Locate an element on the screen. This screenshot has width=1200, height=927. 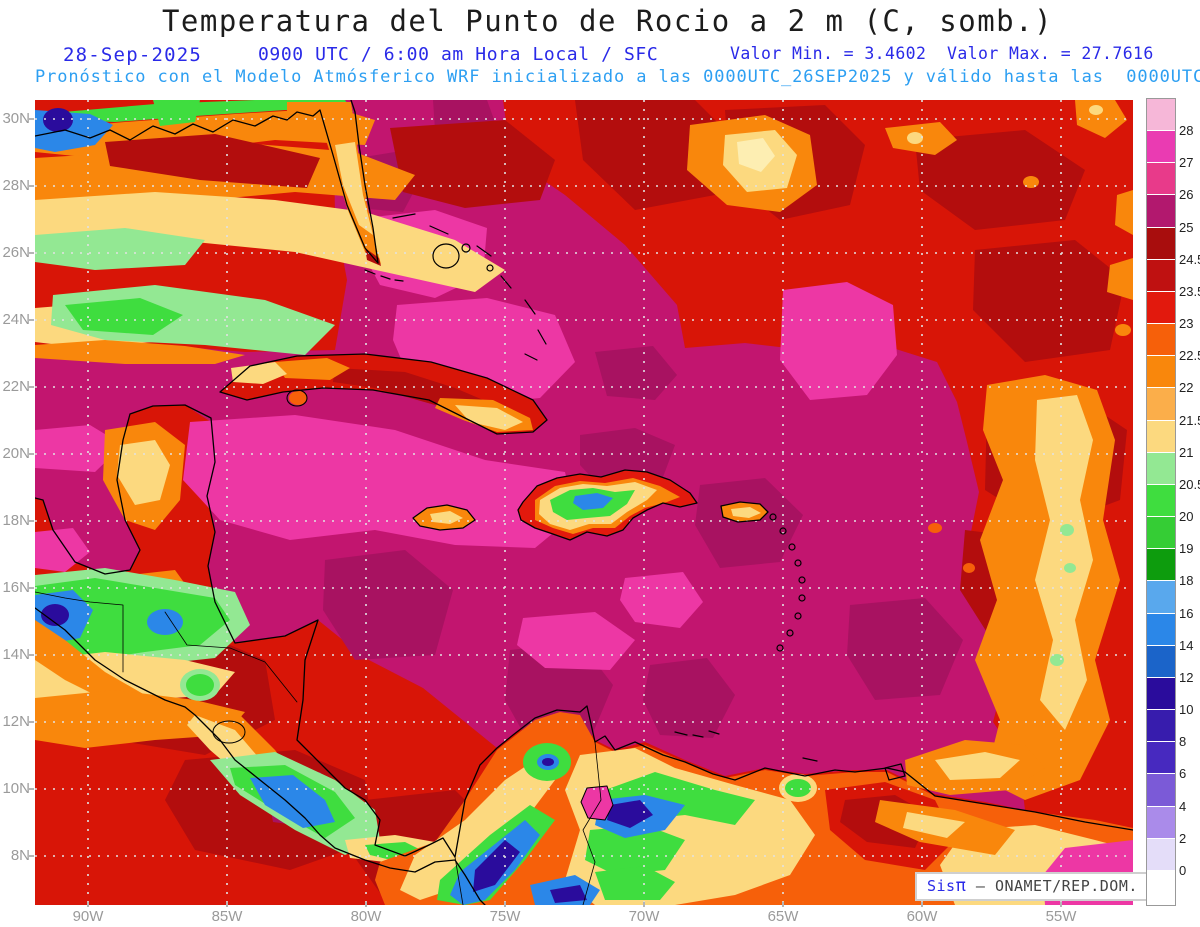
lat-label: 14N is located at coordinates (16, 654).